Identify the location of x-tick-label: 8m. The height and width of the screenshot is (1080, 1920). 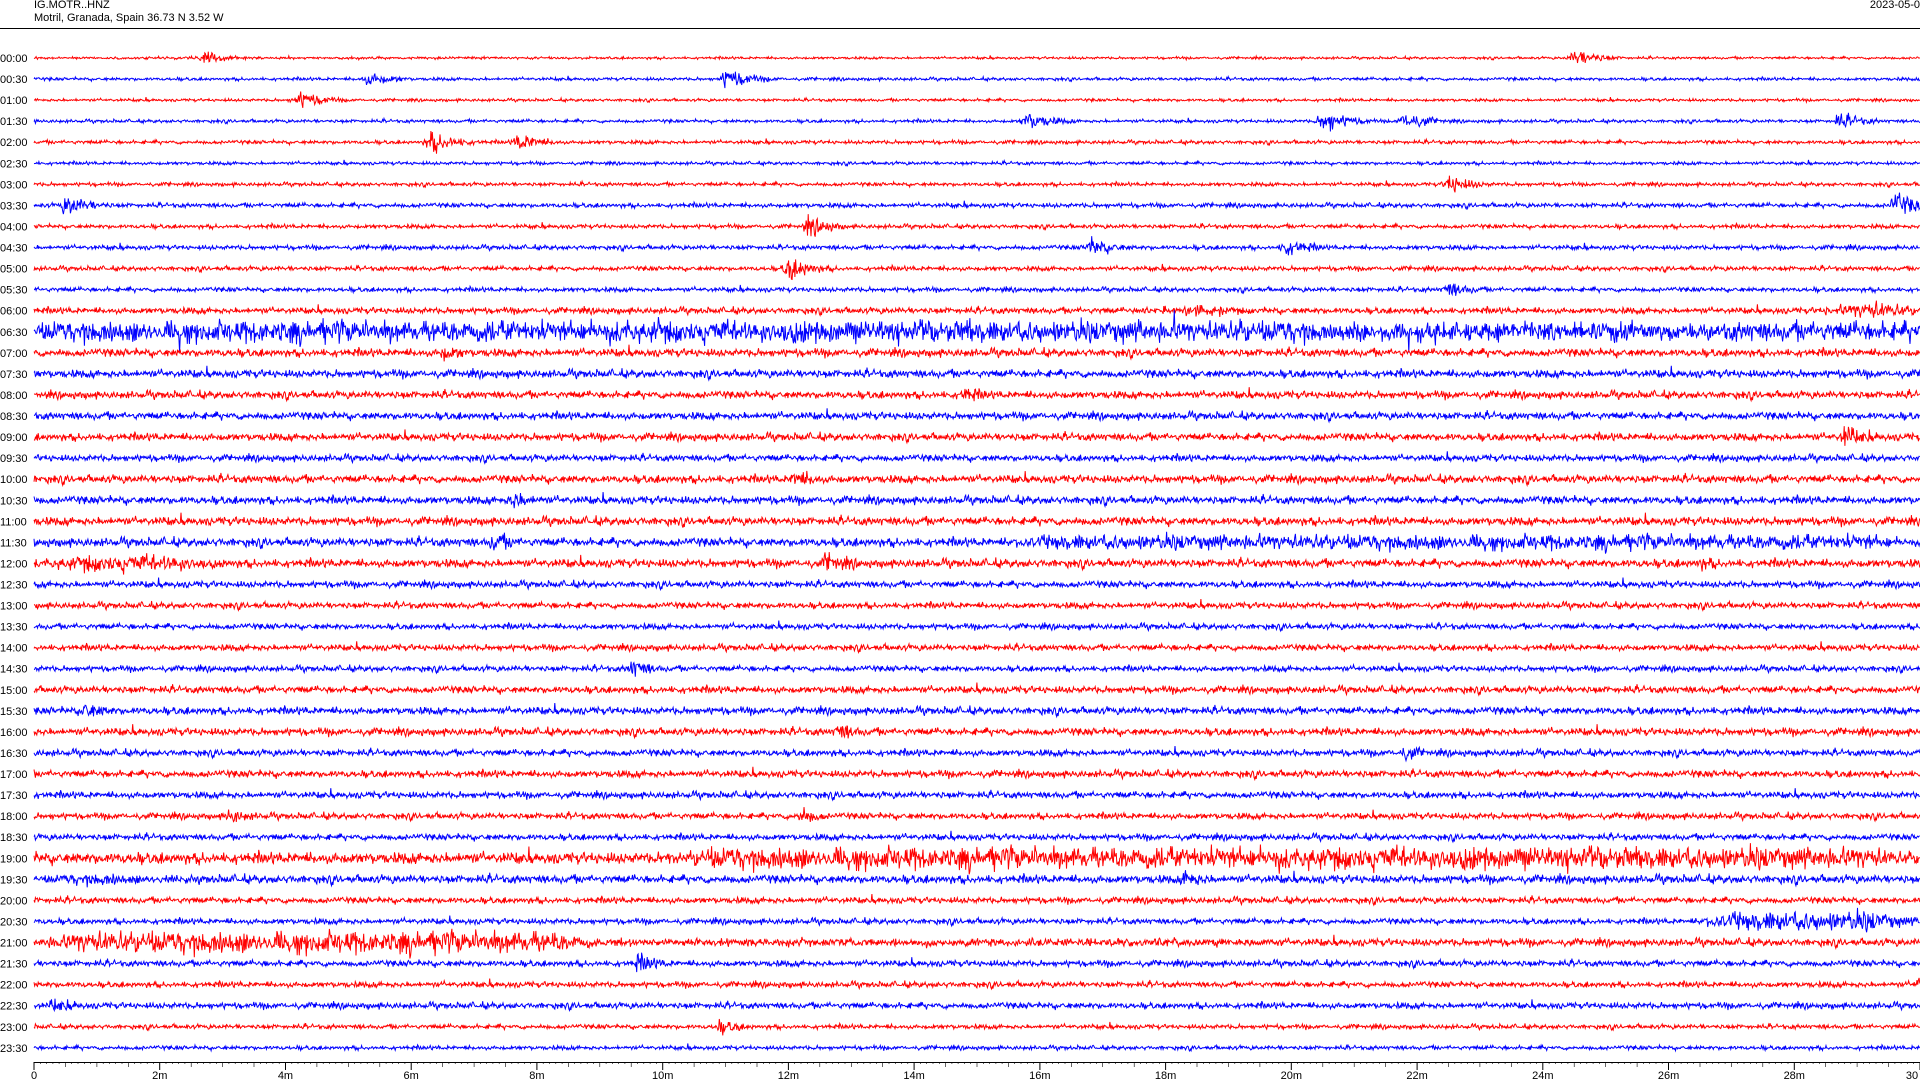
(536, 1075).